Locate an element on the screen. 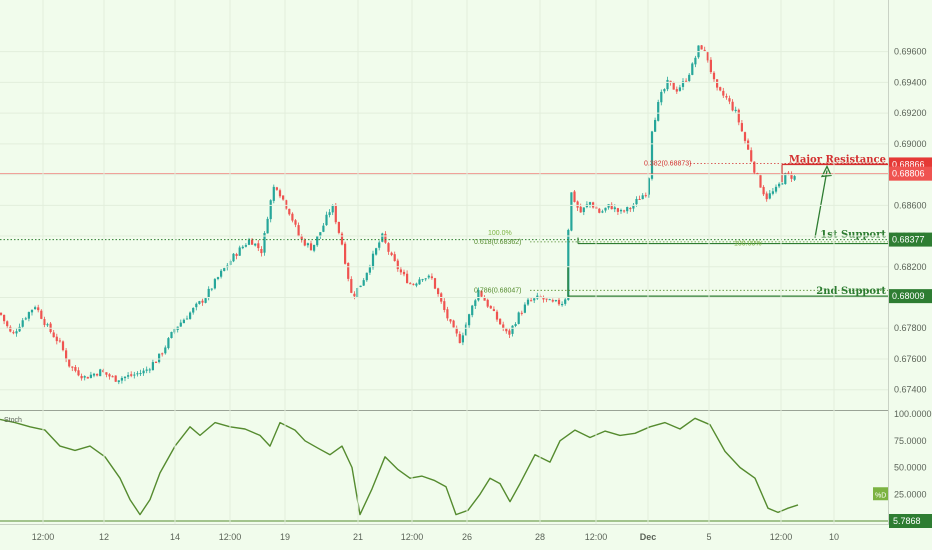  time-tick-label: 19 is located at coordinates (285, 537).